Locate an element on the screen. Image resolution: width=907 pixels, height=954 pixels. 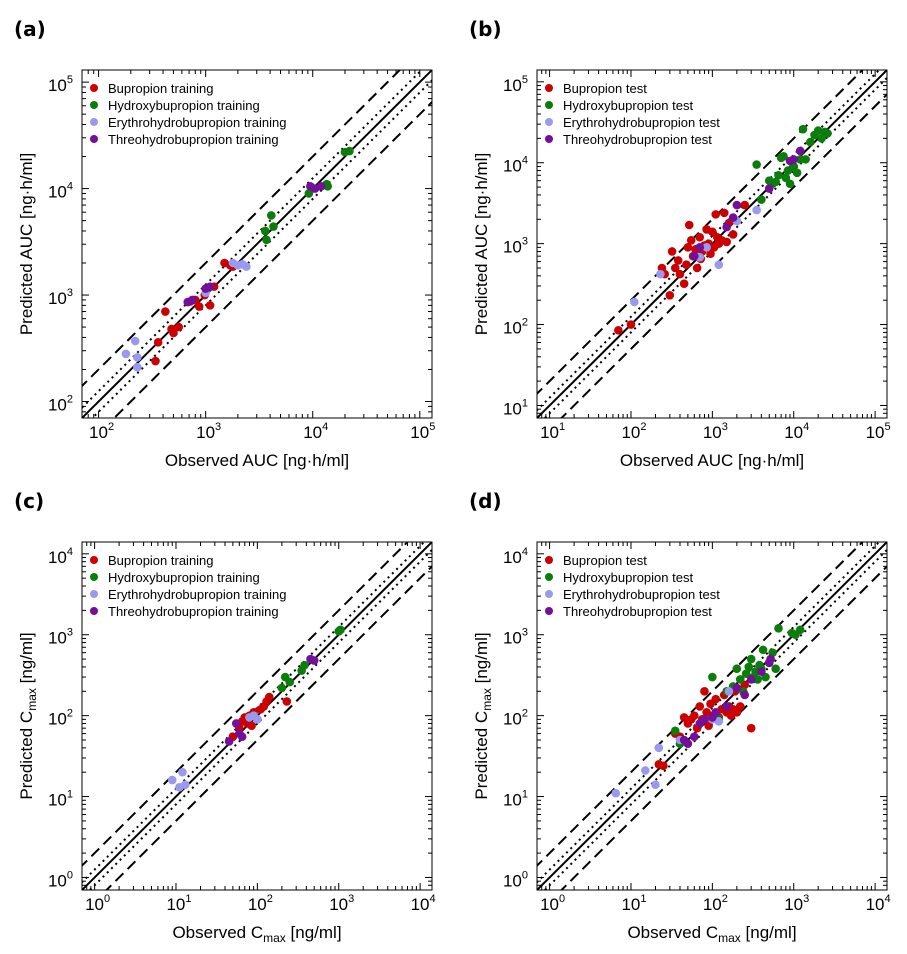
panel-letter: (d) is located at coordinates (485, 501).